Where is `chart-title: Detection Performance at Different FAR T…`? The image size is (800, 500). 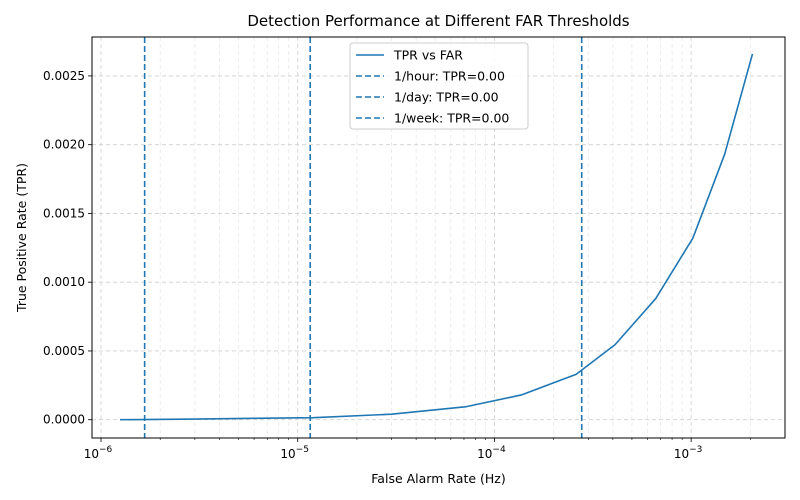 chart-title: Detection Performance at Different FAR T… is located at coordinates (438, 21).